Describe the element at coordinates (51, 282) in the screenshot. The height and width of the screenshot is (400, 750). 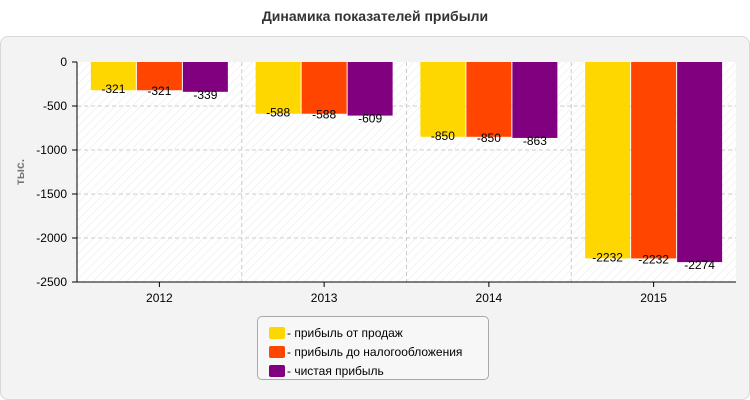
I see `y-tick-label: -2500` at that location.